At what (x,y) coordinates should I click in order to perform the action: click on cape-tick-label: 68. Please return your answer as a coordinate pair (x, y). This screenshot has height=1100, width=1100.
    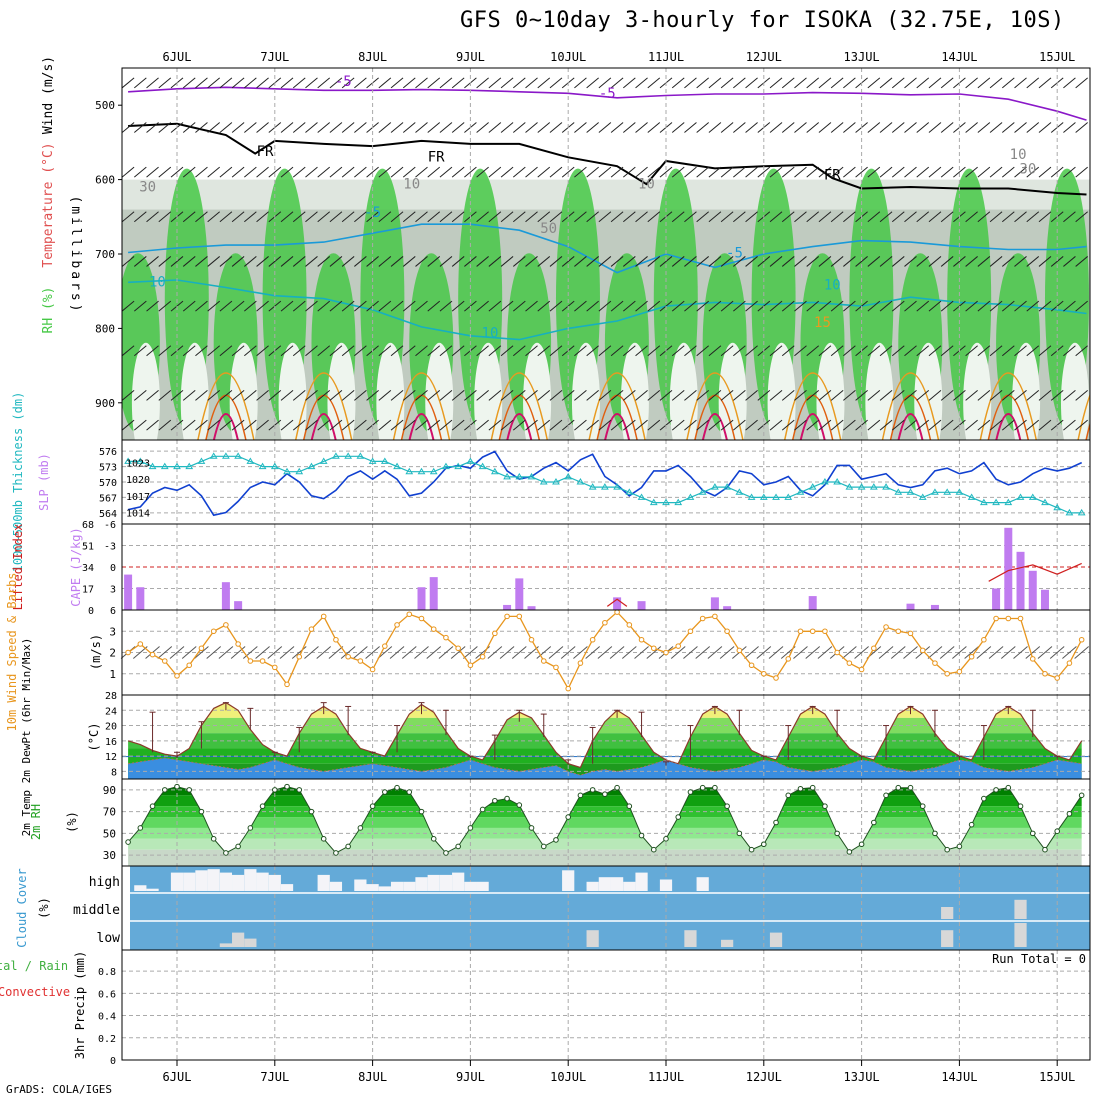
    Looking at the image, I should click on (88, 525).